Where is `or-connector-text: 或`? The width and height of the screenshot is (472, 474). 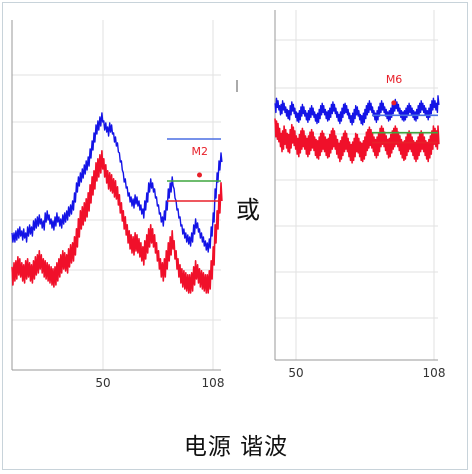 or-connector-text: 或 is located at coordinates (248, 210).